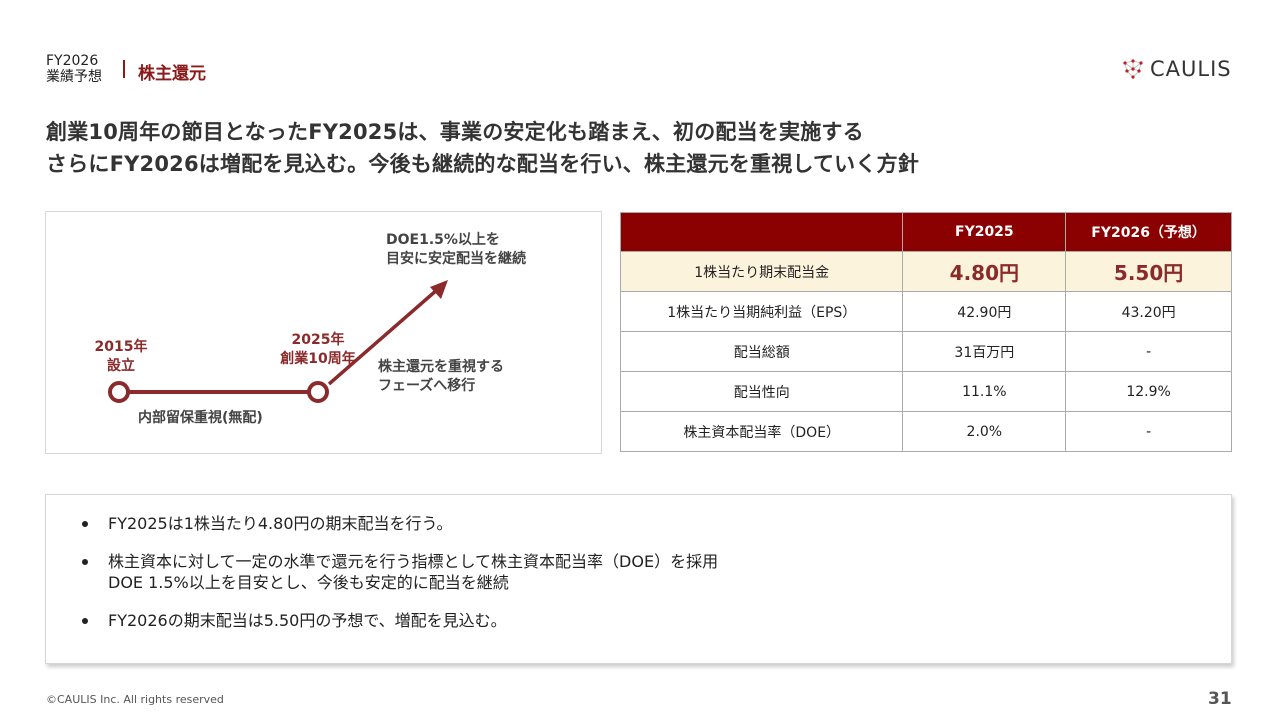 Image resolution: width=1280 pixels, height=720 pixels. Describe the element at coordinates (1220, 699) in the screenshot. I see `page-number: 31` at that location.